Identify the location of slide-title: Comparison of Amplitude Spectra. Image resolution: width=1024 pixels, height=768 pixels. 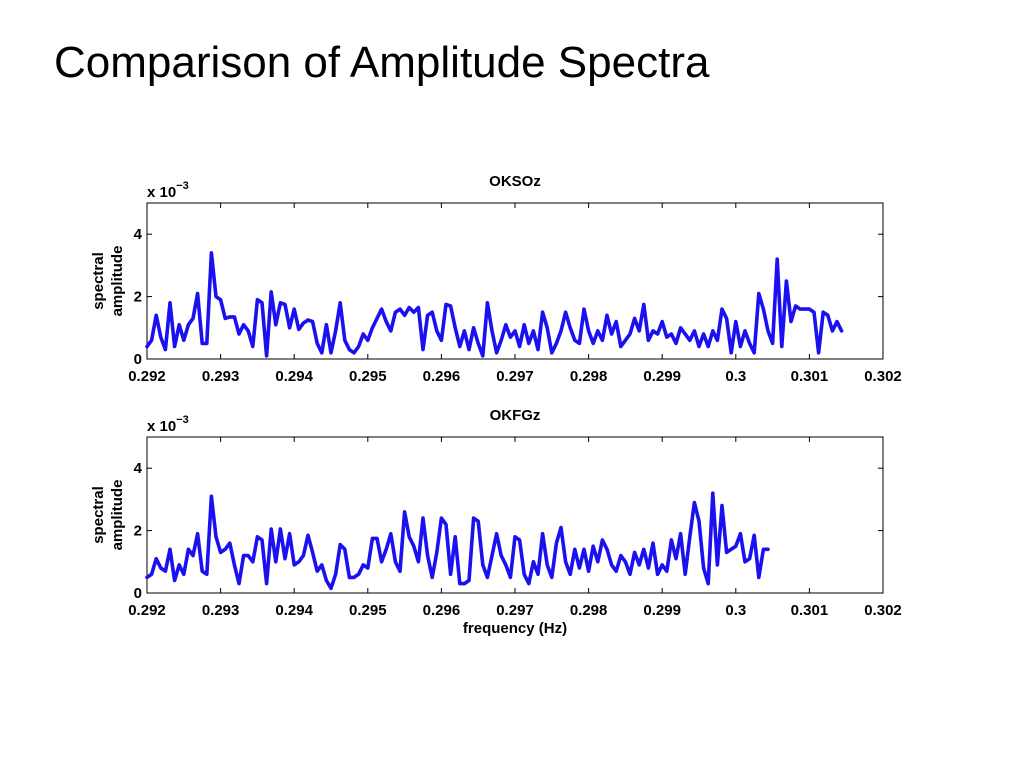
(382, 62).